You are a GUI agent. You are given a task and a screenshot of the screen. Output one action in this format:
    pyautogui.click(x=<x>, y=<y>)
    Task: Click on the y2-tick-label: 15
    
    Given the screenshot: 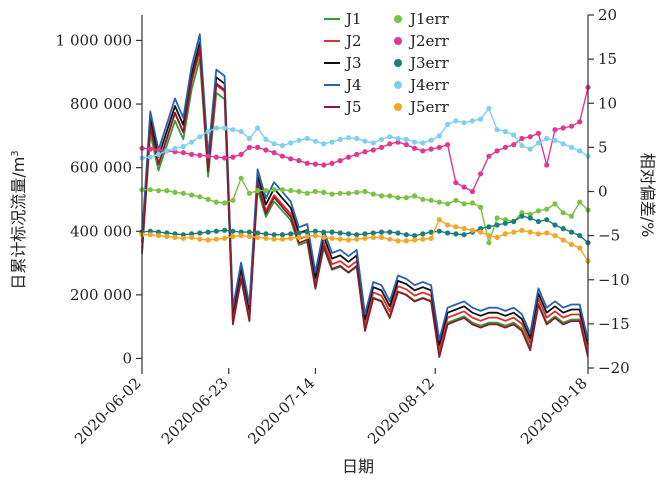 What is the action you would take?
    pyautogui.click(x=607, y=59)
    